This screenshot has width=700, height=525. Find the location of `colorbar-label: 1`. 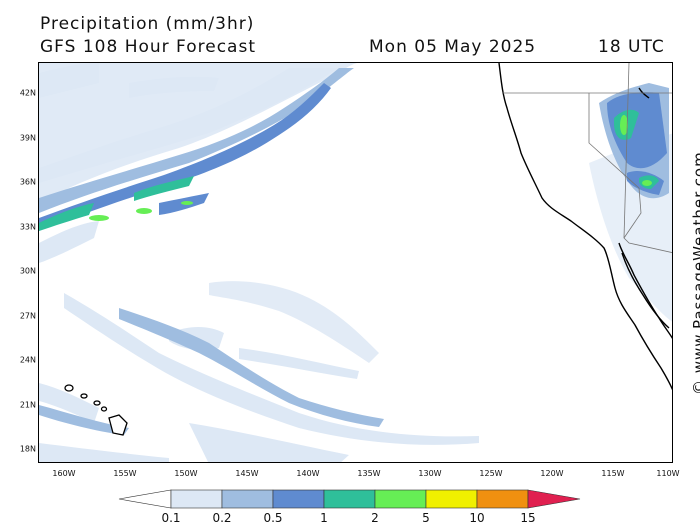

colorbar-label: 1 is located at coordinates (324, 518).